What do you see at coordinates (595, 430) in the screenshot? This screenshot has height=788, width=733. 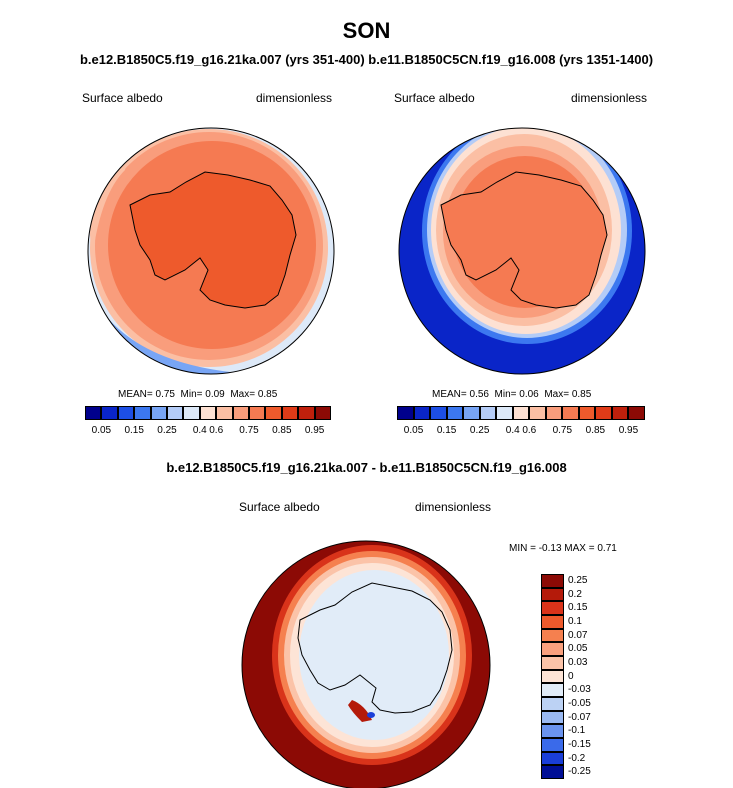 I see `panel2-colorbar-tick-label: 0.85` at bounding box center [595, 430].